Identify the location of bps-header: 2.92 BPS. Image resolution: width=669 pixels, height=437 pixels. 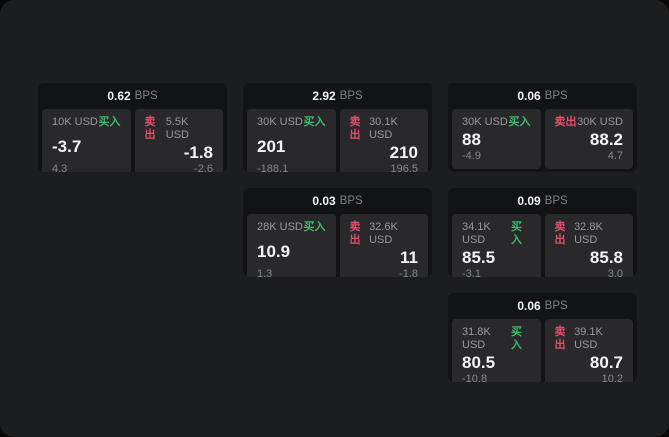
(337, 96).